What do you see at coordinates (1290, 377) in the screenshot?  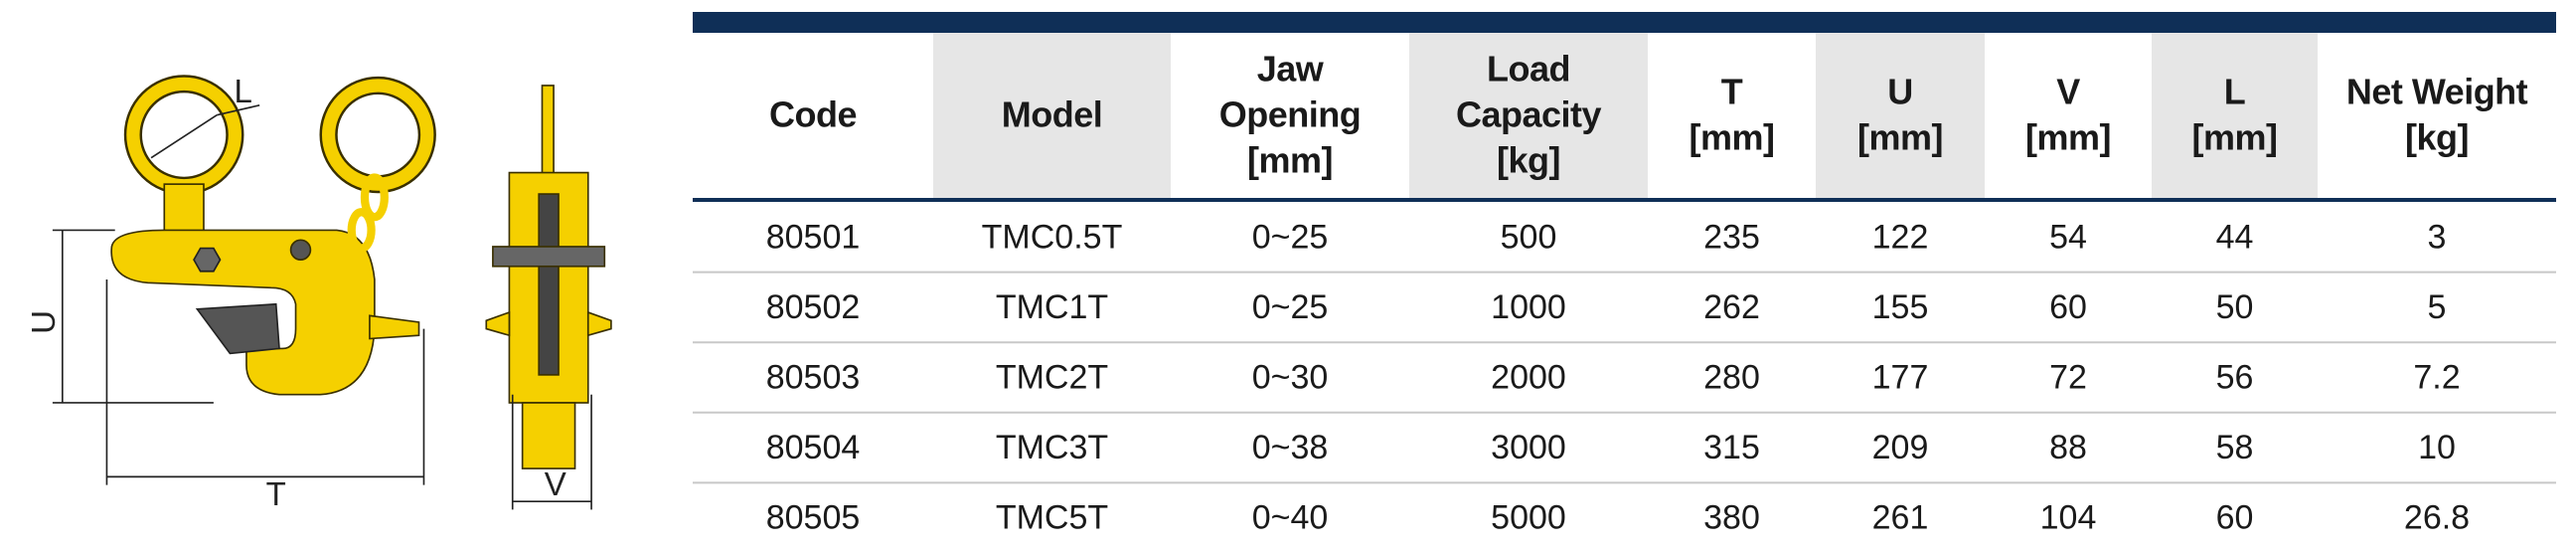 I see `table-cell: 0~30` at bounding box center [1290, 377].